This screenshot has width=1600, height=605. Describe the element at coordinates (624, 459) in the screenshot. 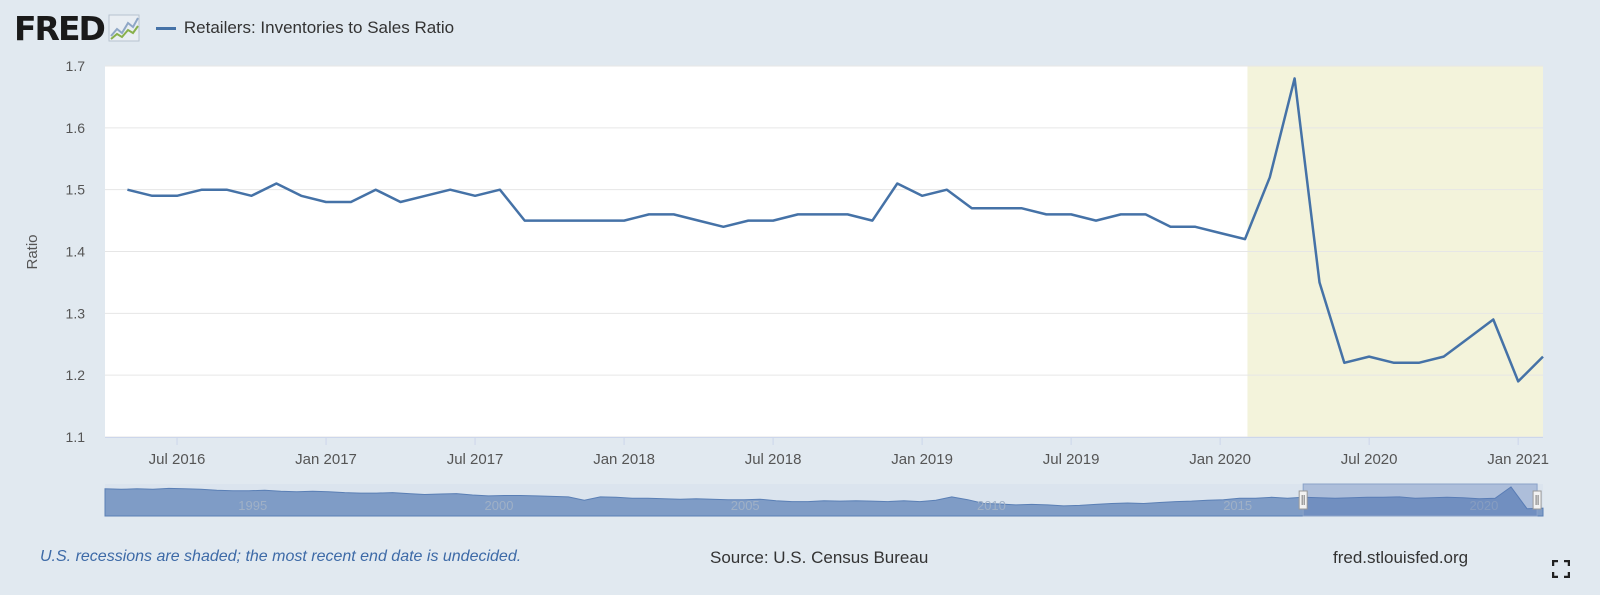

I see `x-tick-label: Jan 2018` at that location.